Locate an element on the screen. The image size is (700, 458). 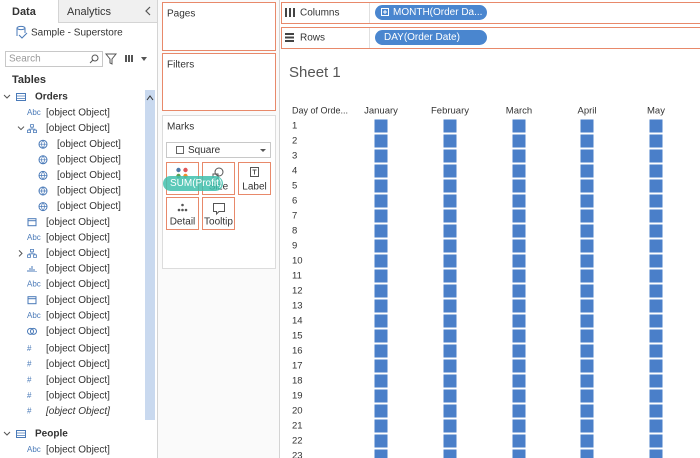
rows-pill is located at coordinates (431, 37).